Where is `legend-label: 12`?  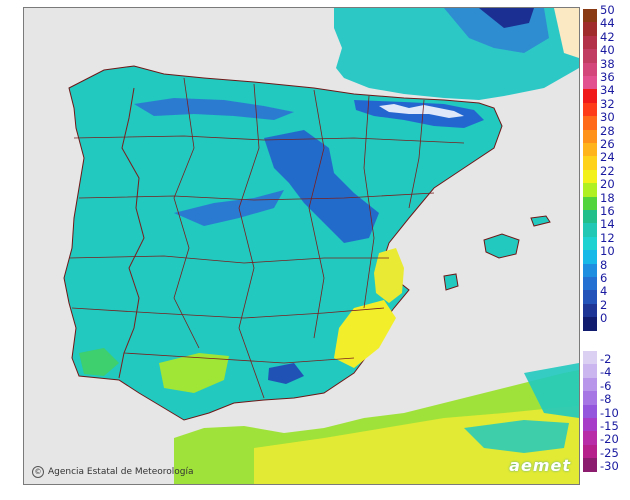
legend-label: 12 is located at coordinates (607, 237).